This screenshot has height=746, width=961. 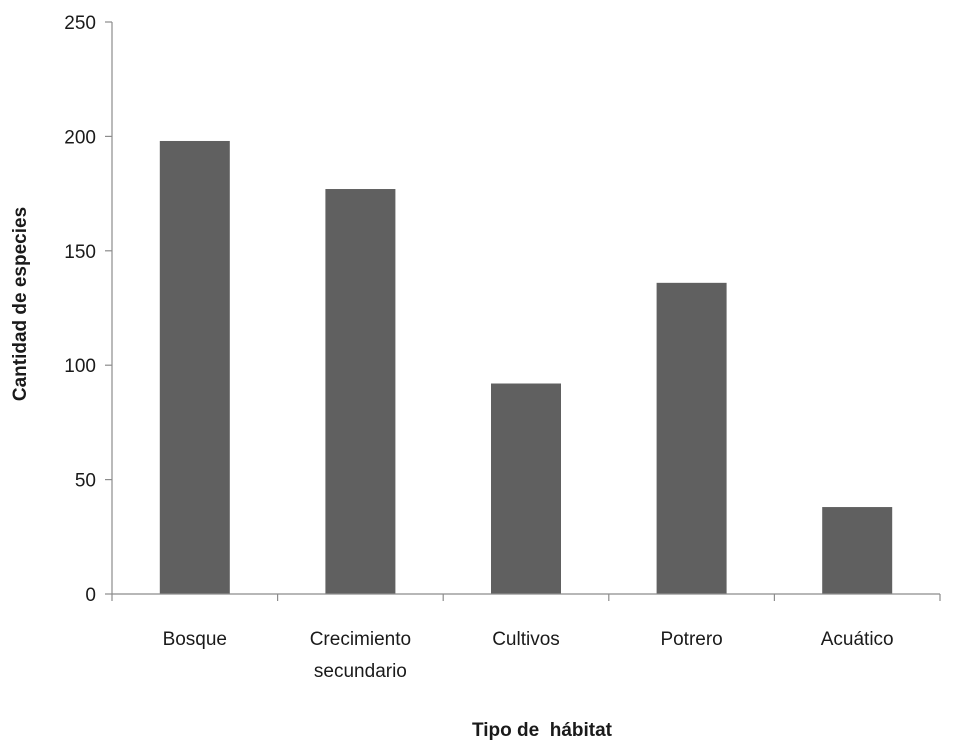 I want to click on y-tick-label: 100, so click(x=80, y=366).